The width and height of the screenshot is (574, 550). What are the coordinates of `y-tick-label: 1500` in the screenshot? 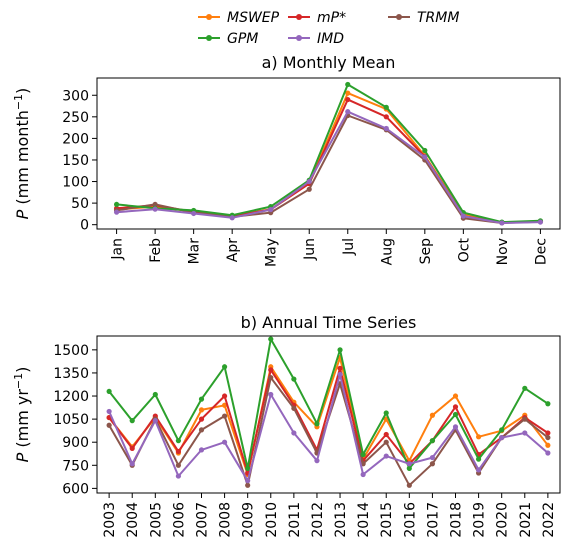 It's located at (71, 351).